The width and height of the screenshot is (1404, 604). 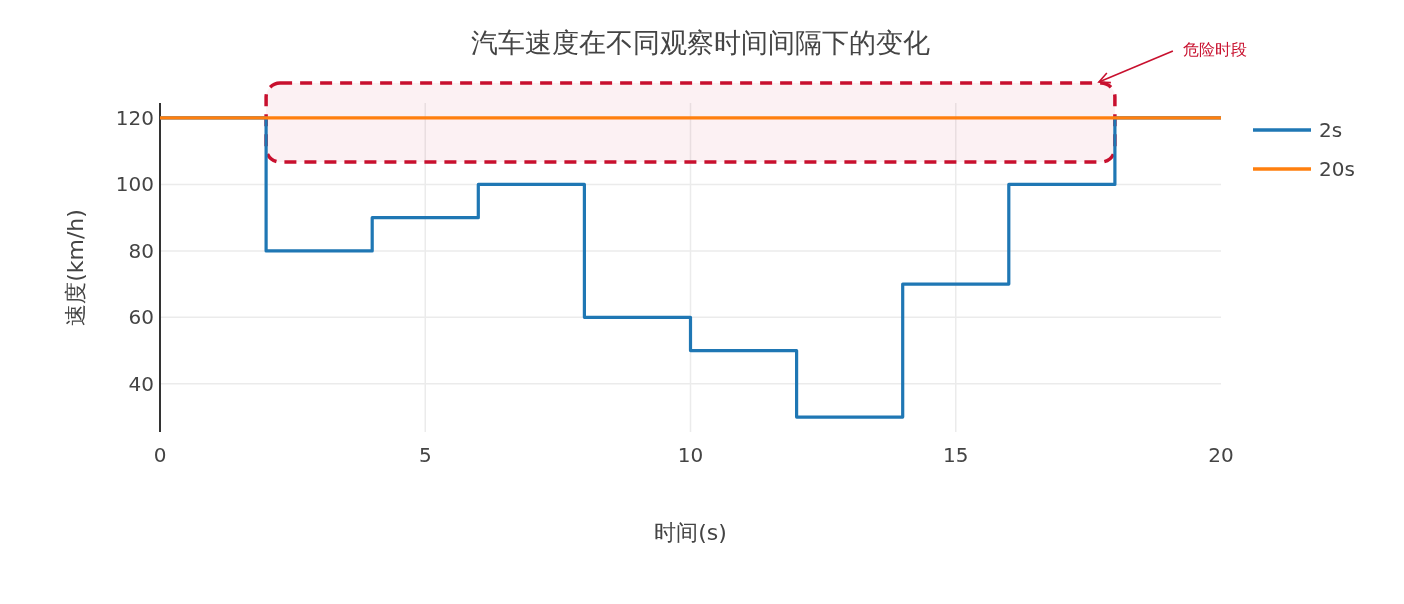 I want to click on ylabel: 速度(km/h), so click(x=75, y=267).